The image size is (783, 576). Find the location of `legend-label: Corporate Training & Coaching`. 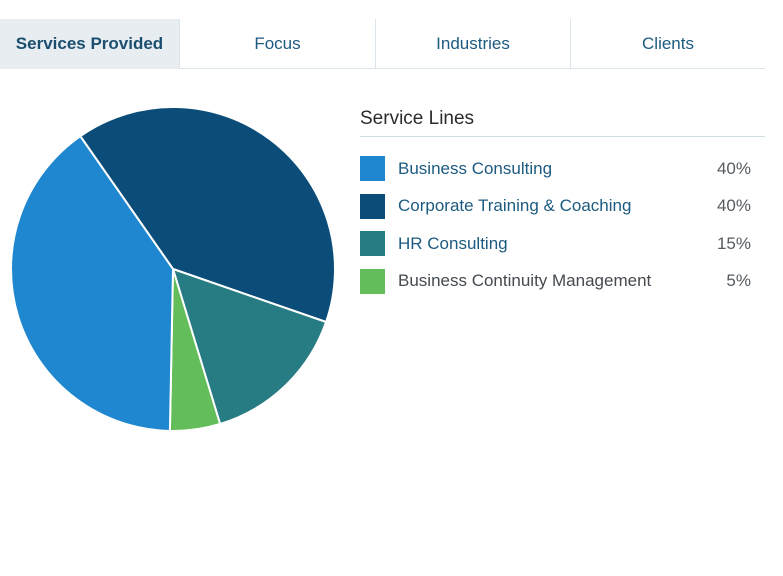

legend-label: Corporate Training & Coaching is located at coordinates (515, 206).